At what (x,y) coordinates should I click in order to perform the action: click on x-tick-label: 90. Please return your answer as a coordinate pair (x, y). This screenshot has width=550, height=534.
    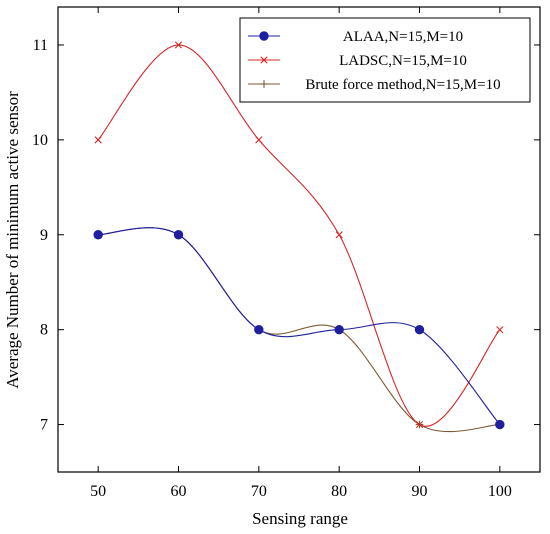
    Looking at the image, I should click on (420, 491).